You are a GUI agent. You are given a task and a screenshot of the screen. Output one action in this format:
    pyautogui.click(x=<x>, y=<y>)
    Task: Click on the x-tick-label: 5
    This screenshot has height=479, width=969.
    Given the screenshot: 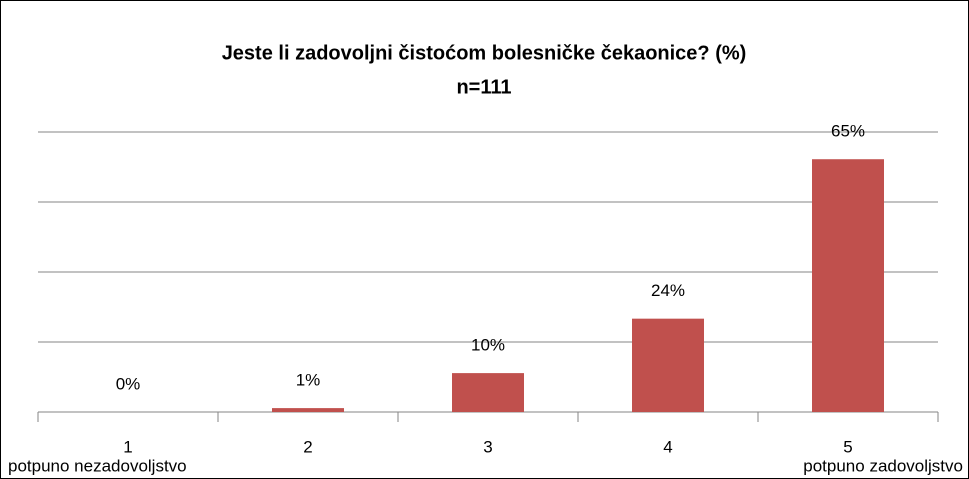 What is the action you would take?
    pyautogui.click(x=847, y=446)
    